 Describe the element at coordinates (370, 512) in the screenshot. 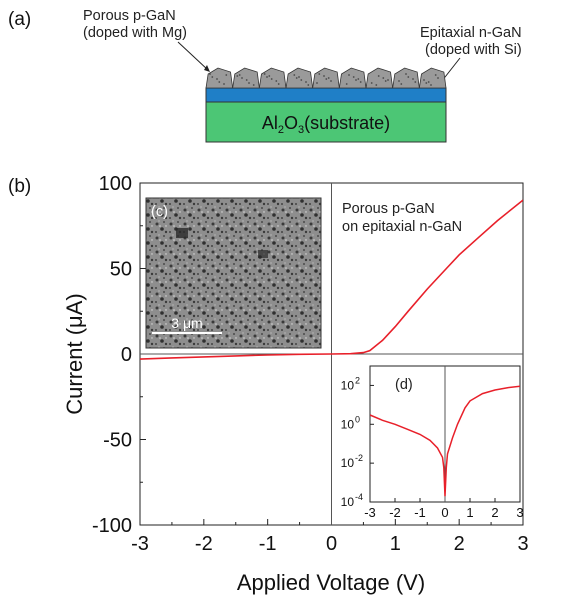

I see `log-x-tick-label: -3` at that location.